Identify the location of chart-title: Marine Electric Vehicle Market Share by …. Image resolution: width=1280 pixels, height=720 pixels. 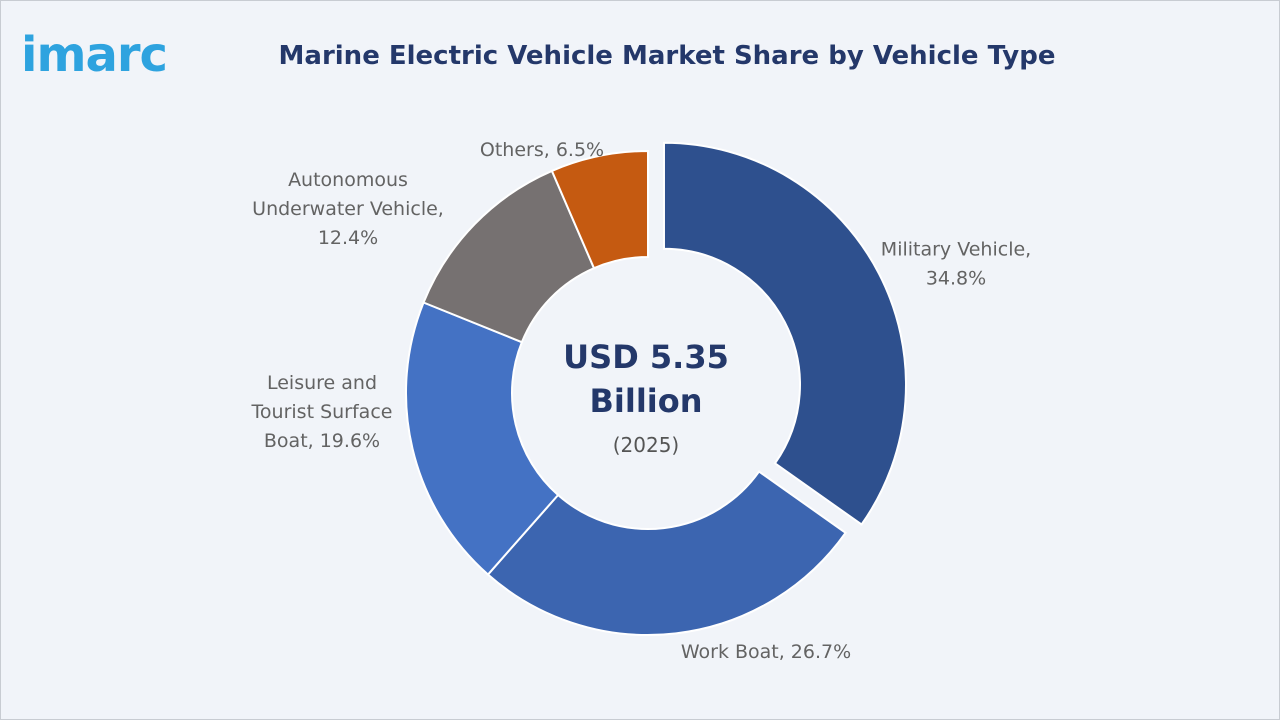
(667, 56).